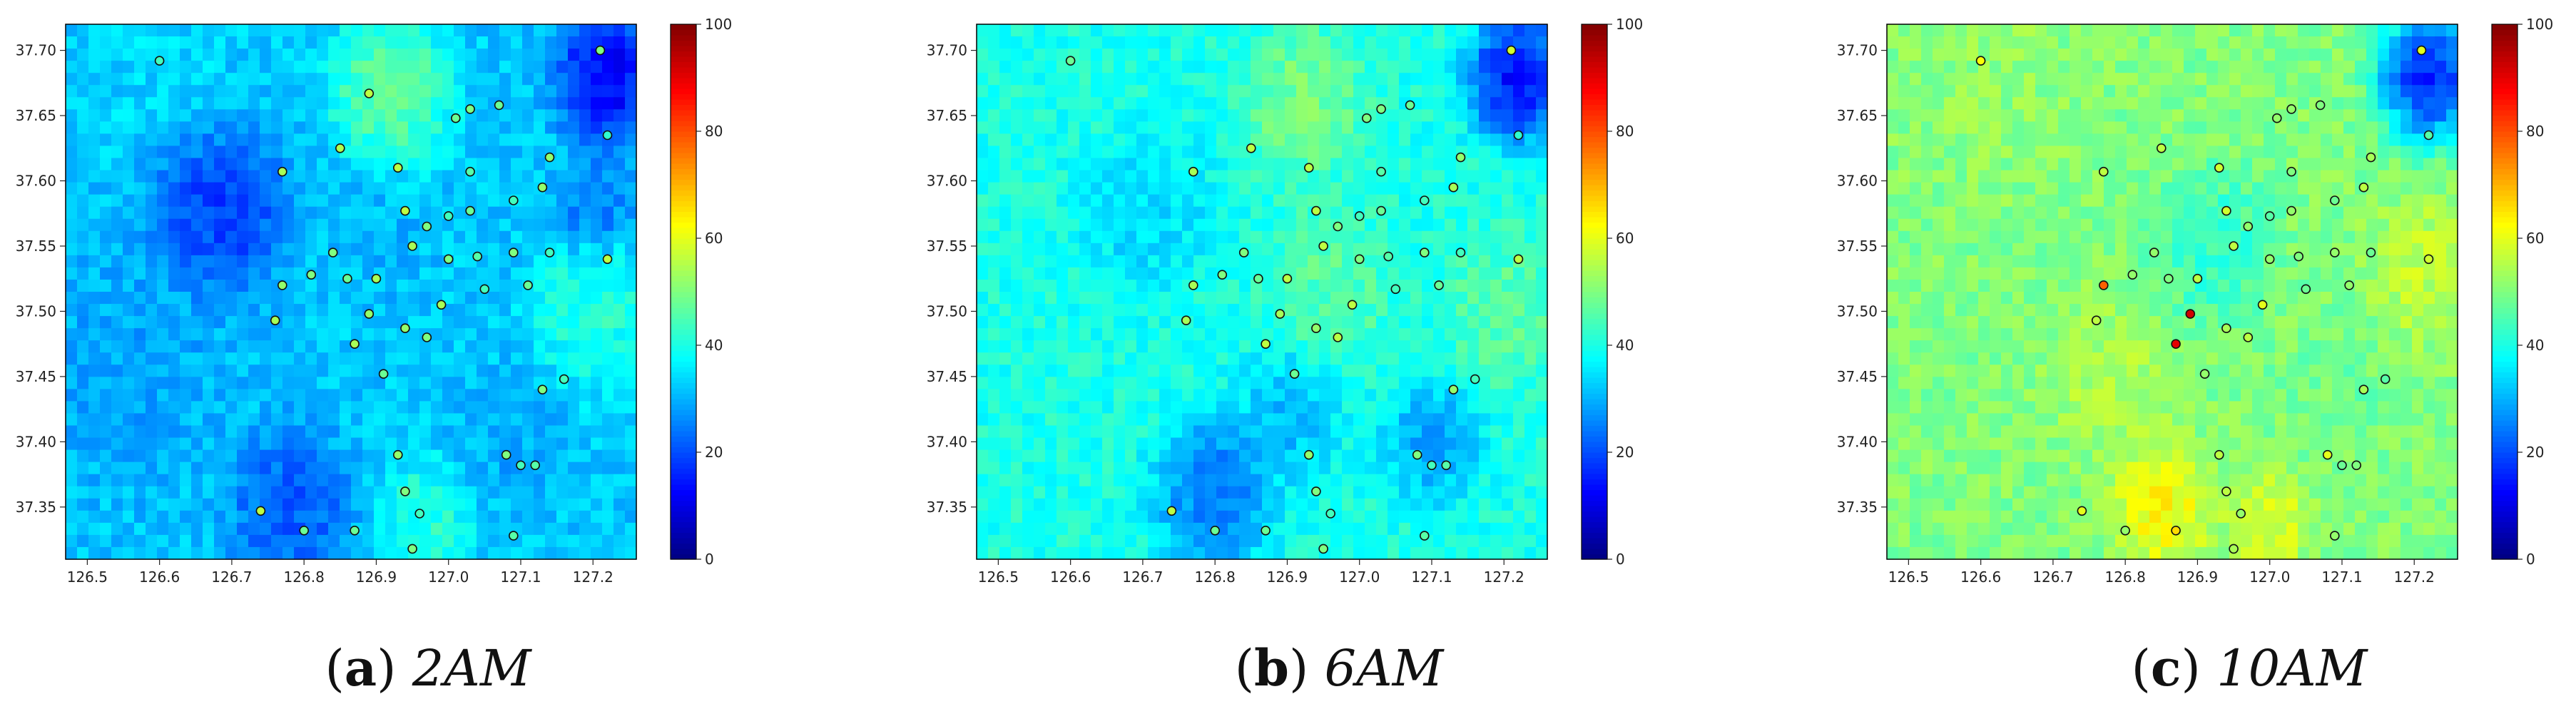 The height and width of the screenshot is (714, 2576). I want to click on x-tick-label: 127.2, so click(593, 577).